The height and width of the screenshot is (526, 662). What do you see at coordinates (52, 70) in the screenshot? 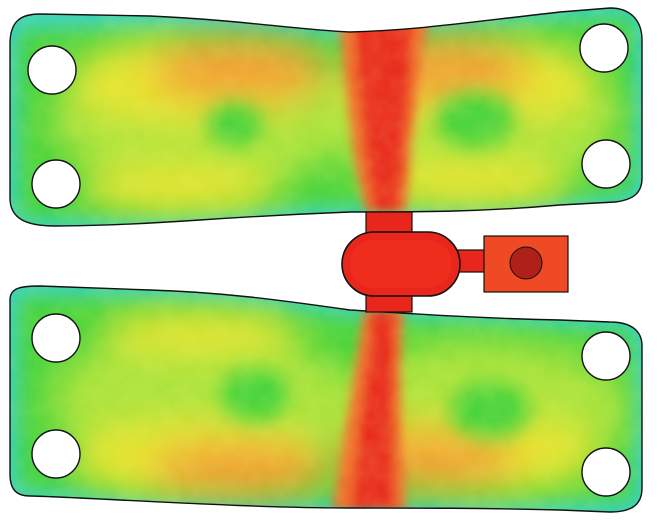
I see `upper-hole-top-left` at bounding box center [52, 70].